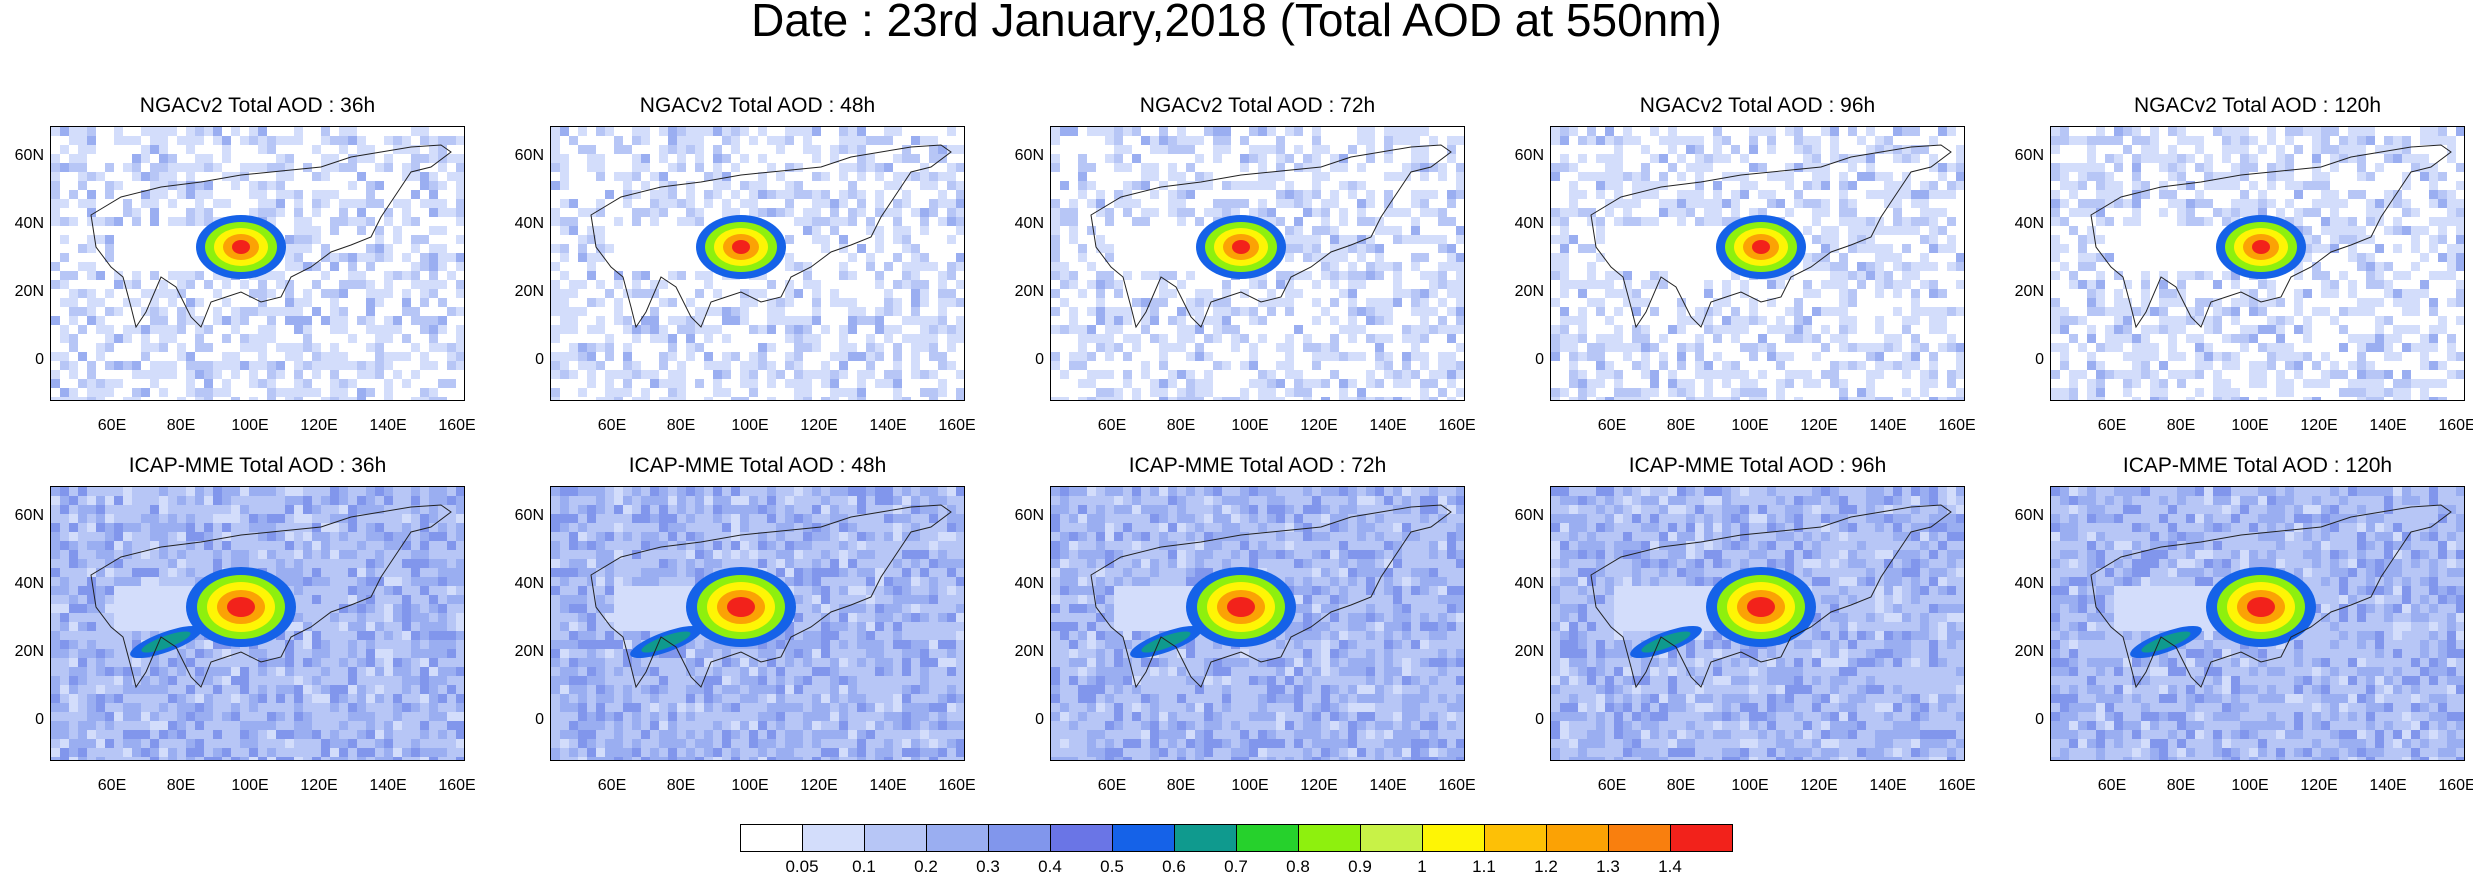 The image size is (2473, 877). Describe the element at coordinates (1174, 867) in the screenshot. I see `colorbar-label: 0.6` at that location.